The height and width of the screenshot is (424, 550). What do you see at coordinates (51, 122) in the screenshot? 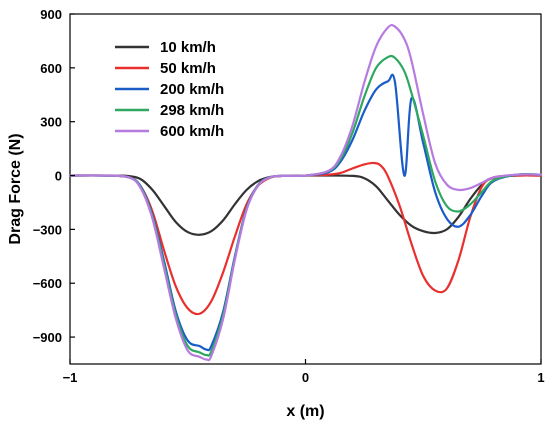
I see `y-tick-label: 300` at bounding box center [51, 122].